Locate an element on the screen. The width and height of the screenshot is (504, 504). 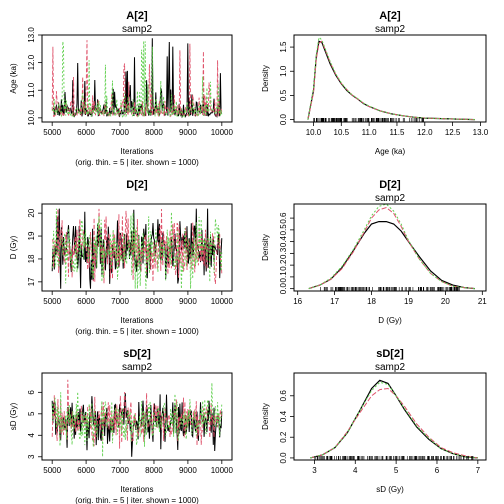
x-axis-label: sD (Gy) is located at coordinates (390, 489).